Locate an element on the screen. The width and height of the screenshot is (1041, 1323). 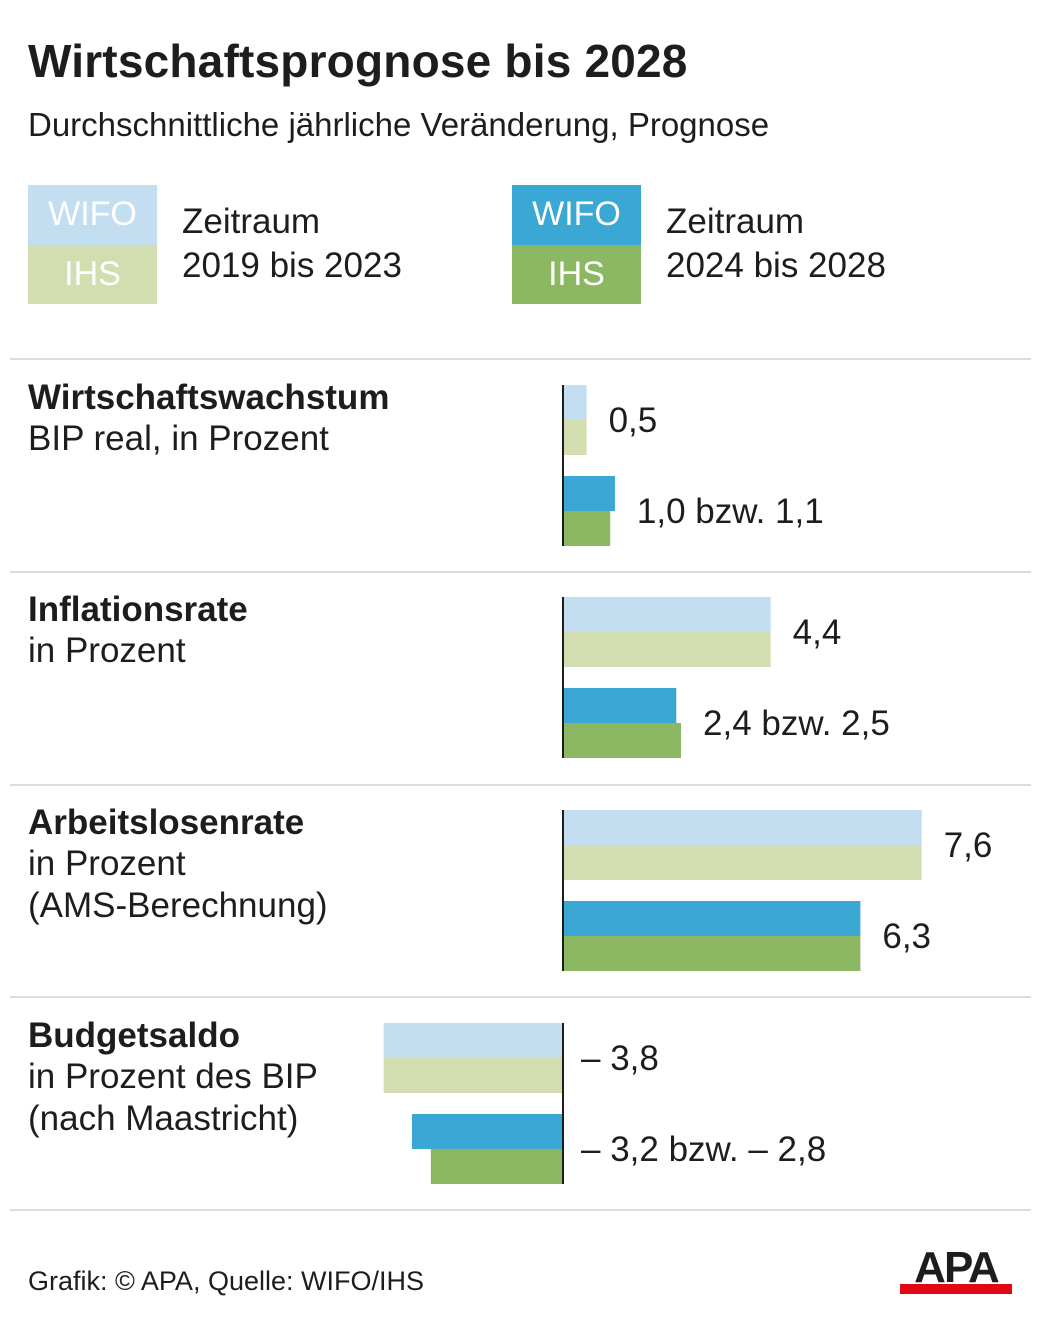
row-title-wirtschaftswachstum: Wirtschaftswachstum is located at coordinates (209, 397).